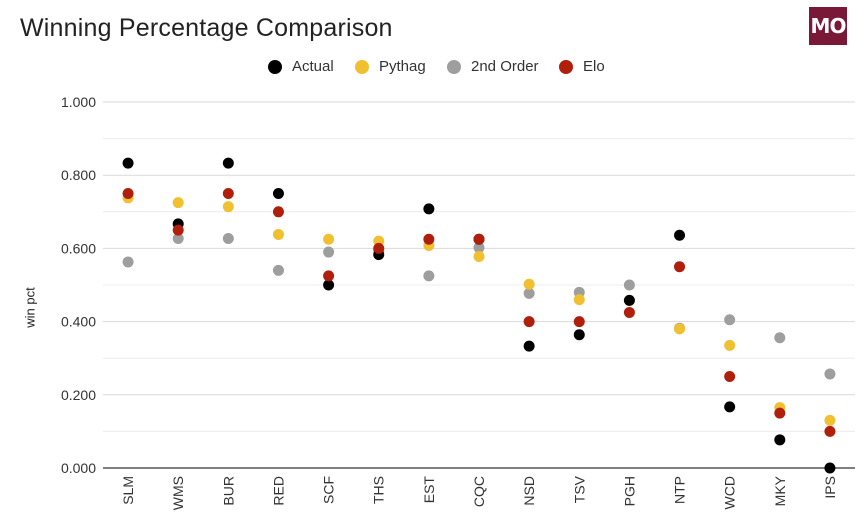 The height and width of the screenshot is (522, 867). What do you see at coordinates (479, 491) in the screenshot?
I see `x-tick-label: CQC` at bounding box center [479, 491].